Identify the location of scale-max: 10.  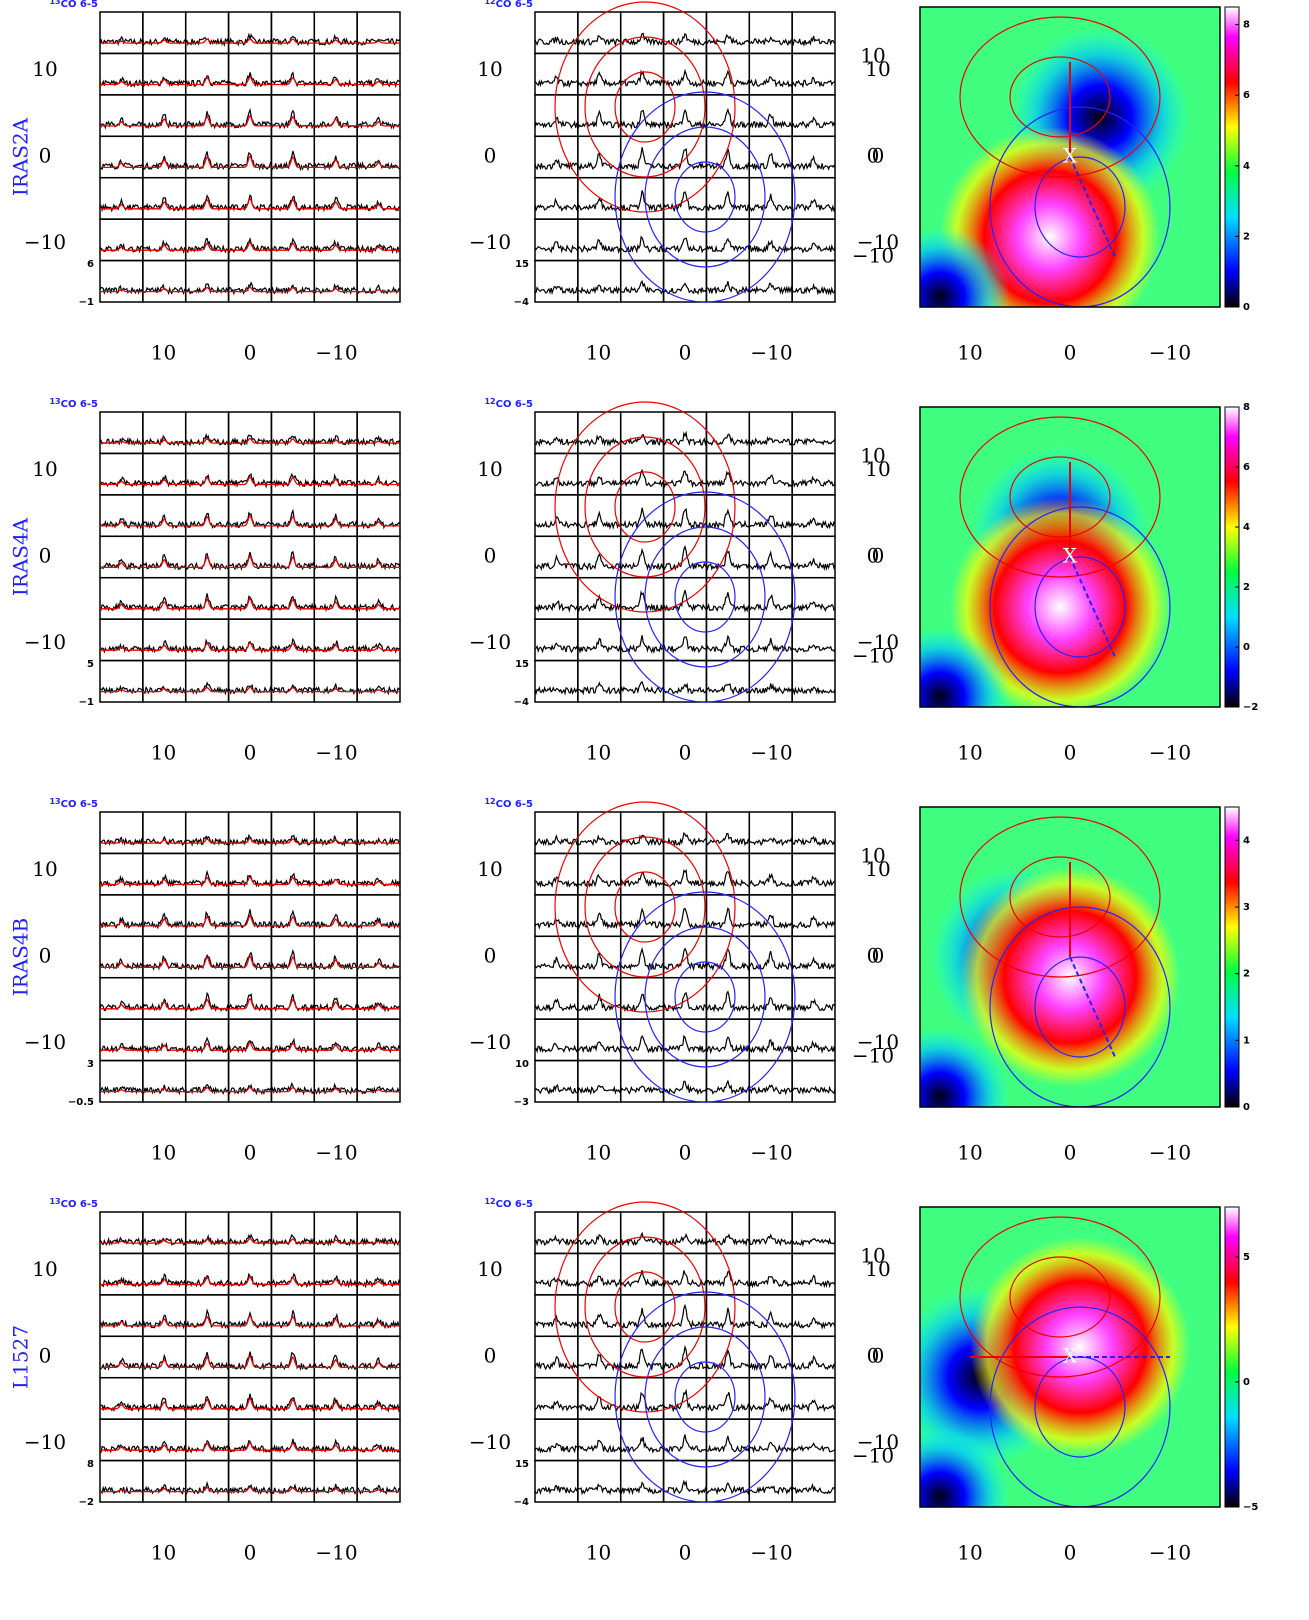
(522, 1064).